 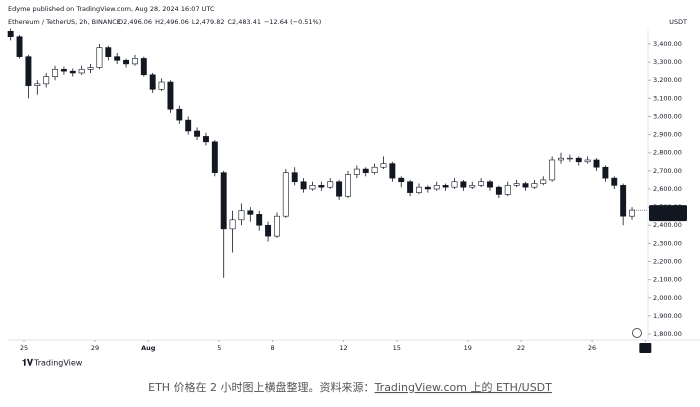 What do you see at coordinates (645, 348) in the screenshot?
I see `current-date-box` at bounding box center [645, 348].